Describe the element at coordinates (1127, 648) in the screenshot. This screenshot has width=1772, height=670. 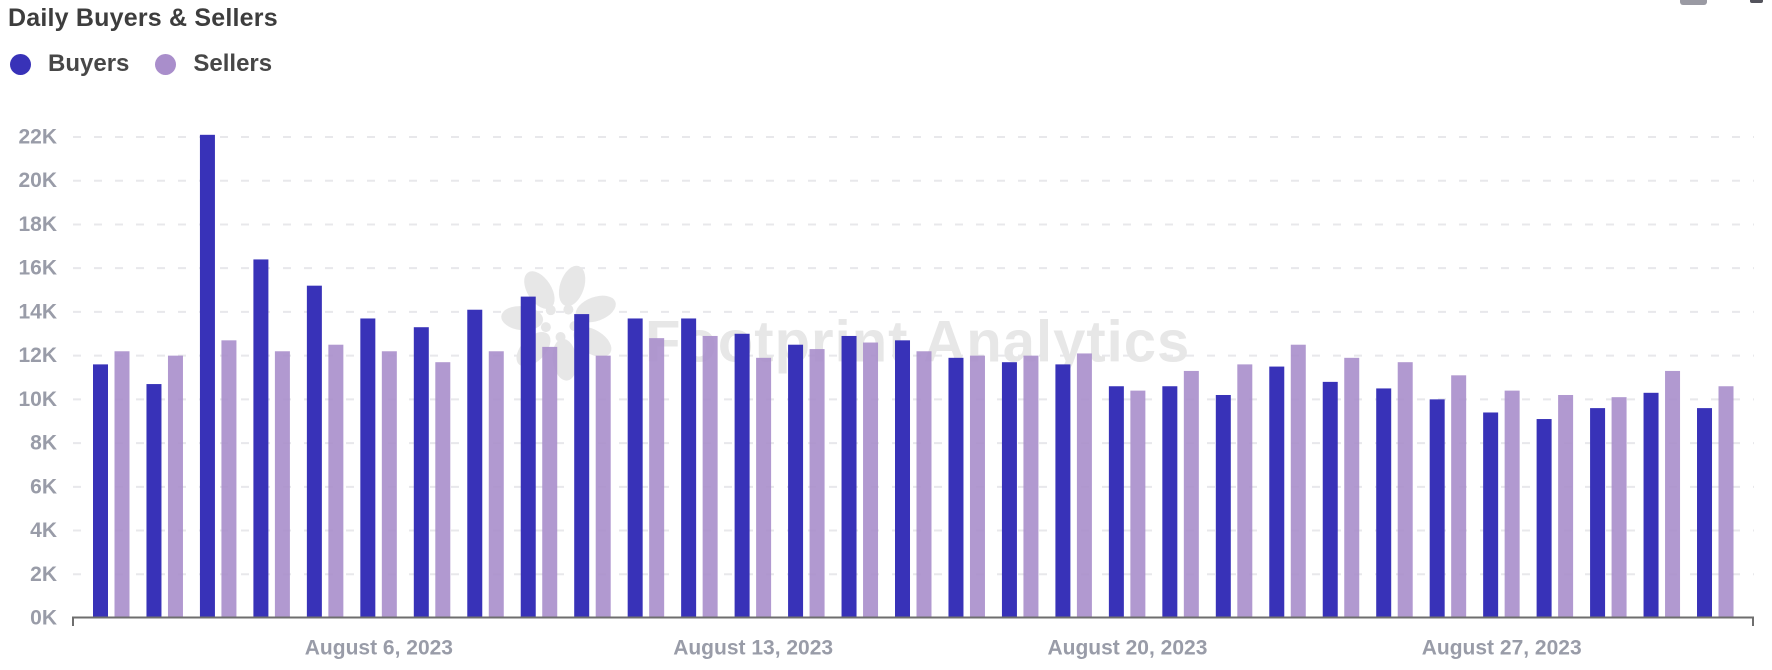
I see `x-tick-label: August 20, 2023` at that location.